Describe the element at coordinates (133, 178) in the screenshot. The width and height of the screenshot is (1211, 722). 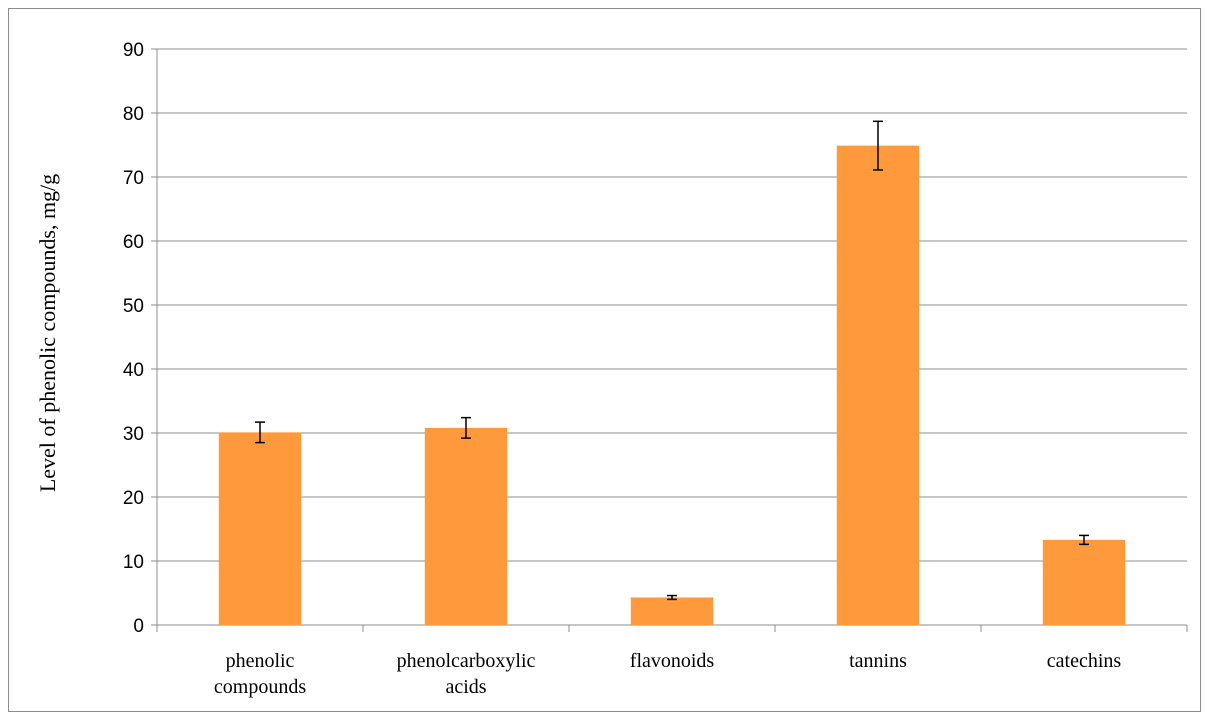
I see `y-tick-label: 70` at that location.